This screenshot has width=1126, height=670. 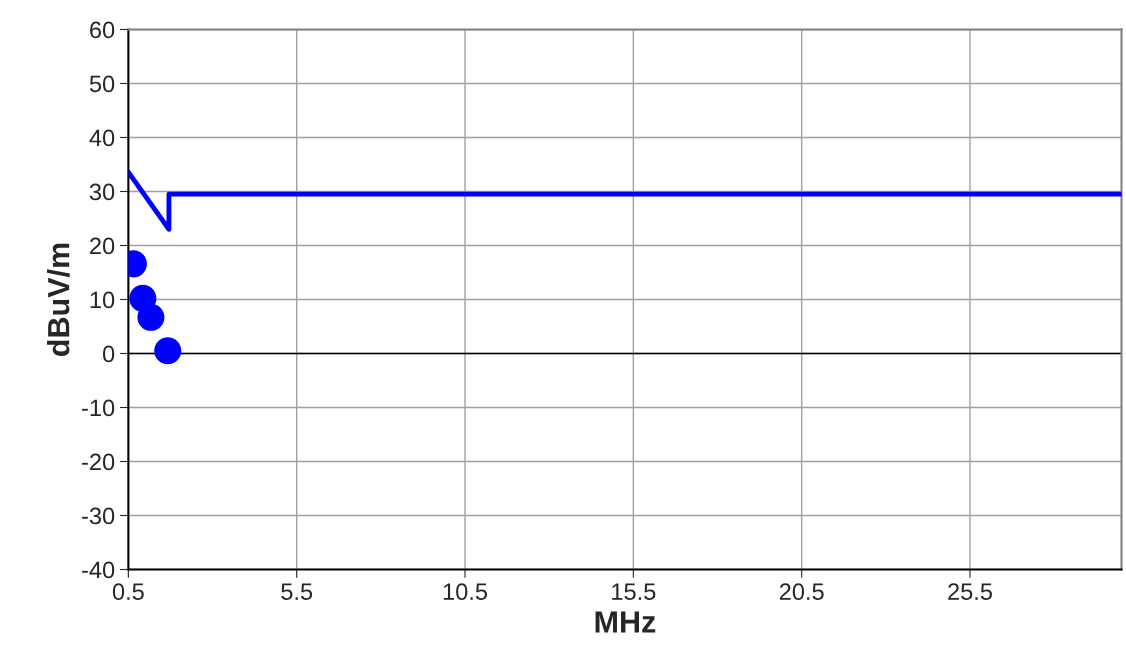 I want to click on y-tick-label: -10, so click(x=98, y=408).